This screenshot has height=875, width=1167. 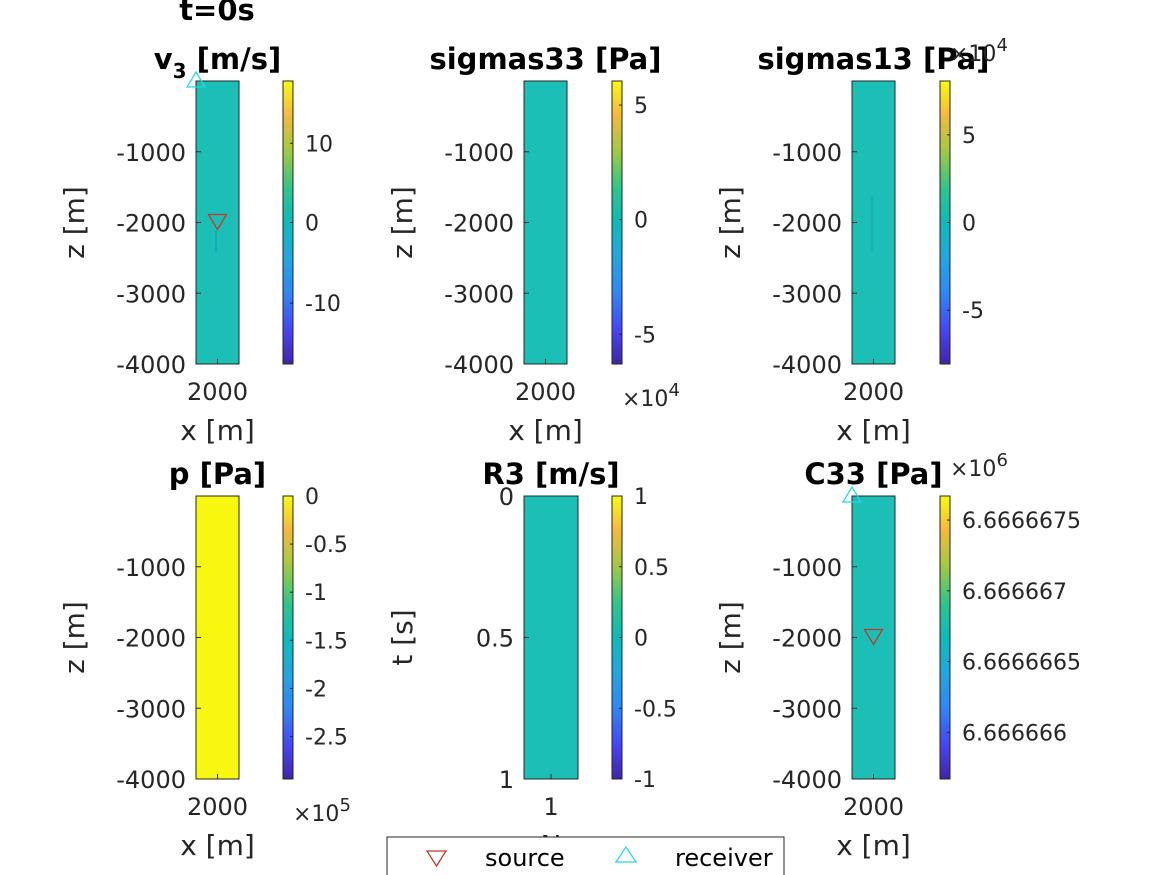 I want to click on colorbar-tick-label: 1, so click(x=641, y=497).